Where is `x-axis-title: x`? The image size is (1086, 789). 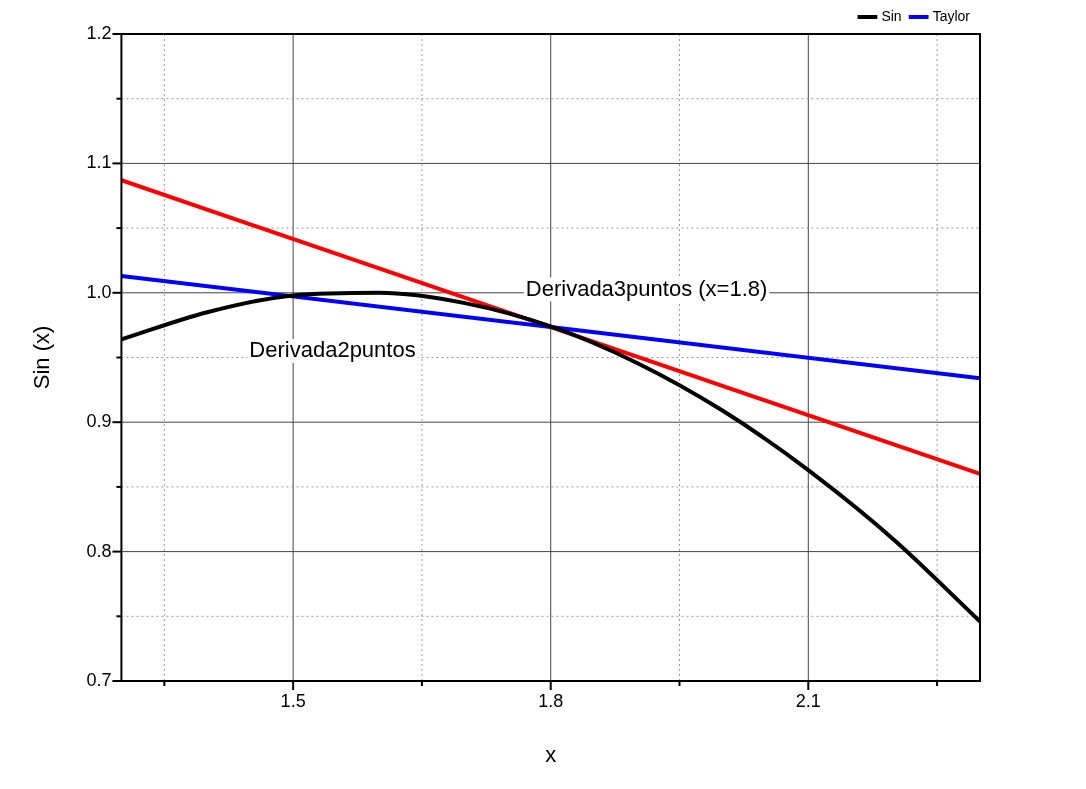 x-axis-title: x is located at coordinates (551, 754).